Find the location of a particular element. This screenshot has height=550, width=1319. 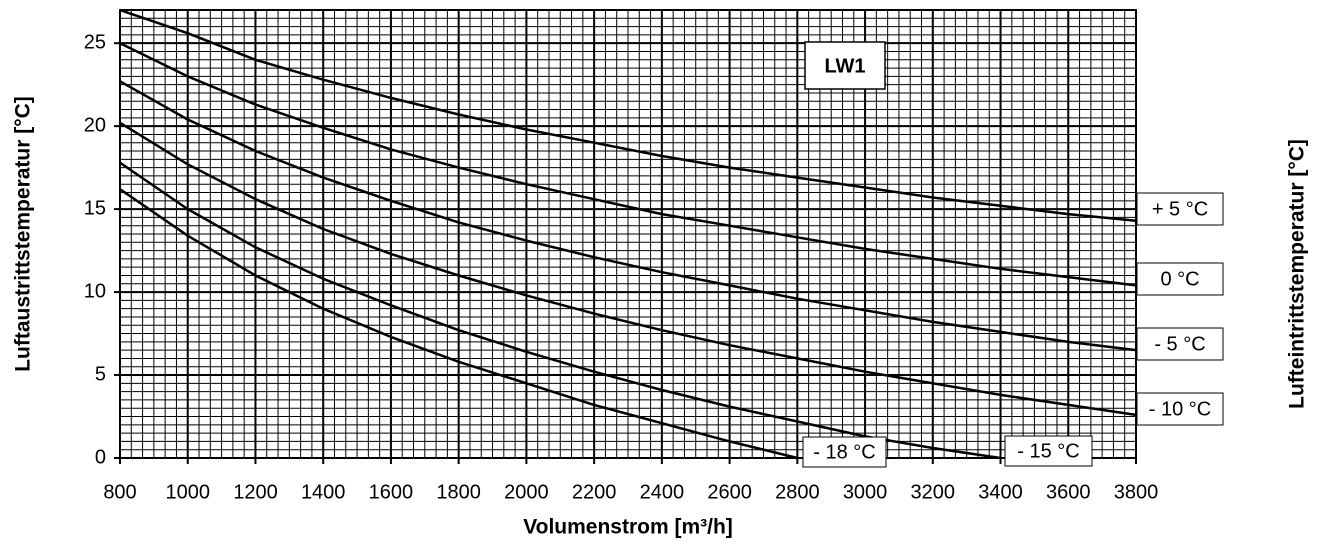

y2-axis-label: Lufteintrittstemperatur [°C] is located at coordinates (1297, 274).